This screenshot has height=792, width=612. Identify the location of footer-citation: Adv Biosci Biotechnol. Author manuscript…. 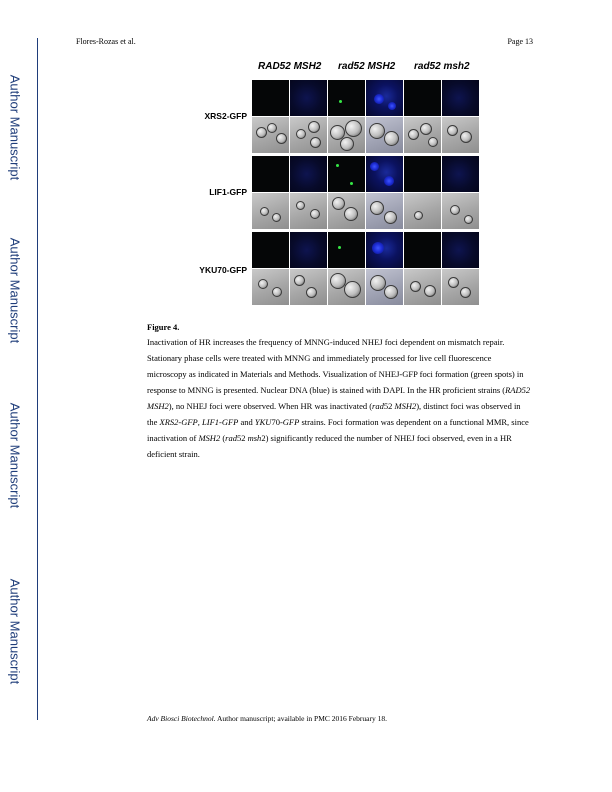
(267, 718).